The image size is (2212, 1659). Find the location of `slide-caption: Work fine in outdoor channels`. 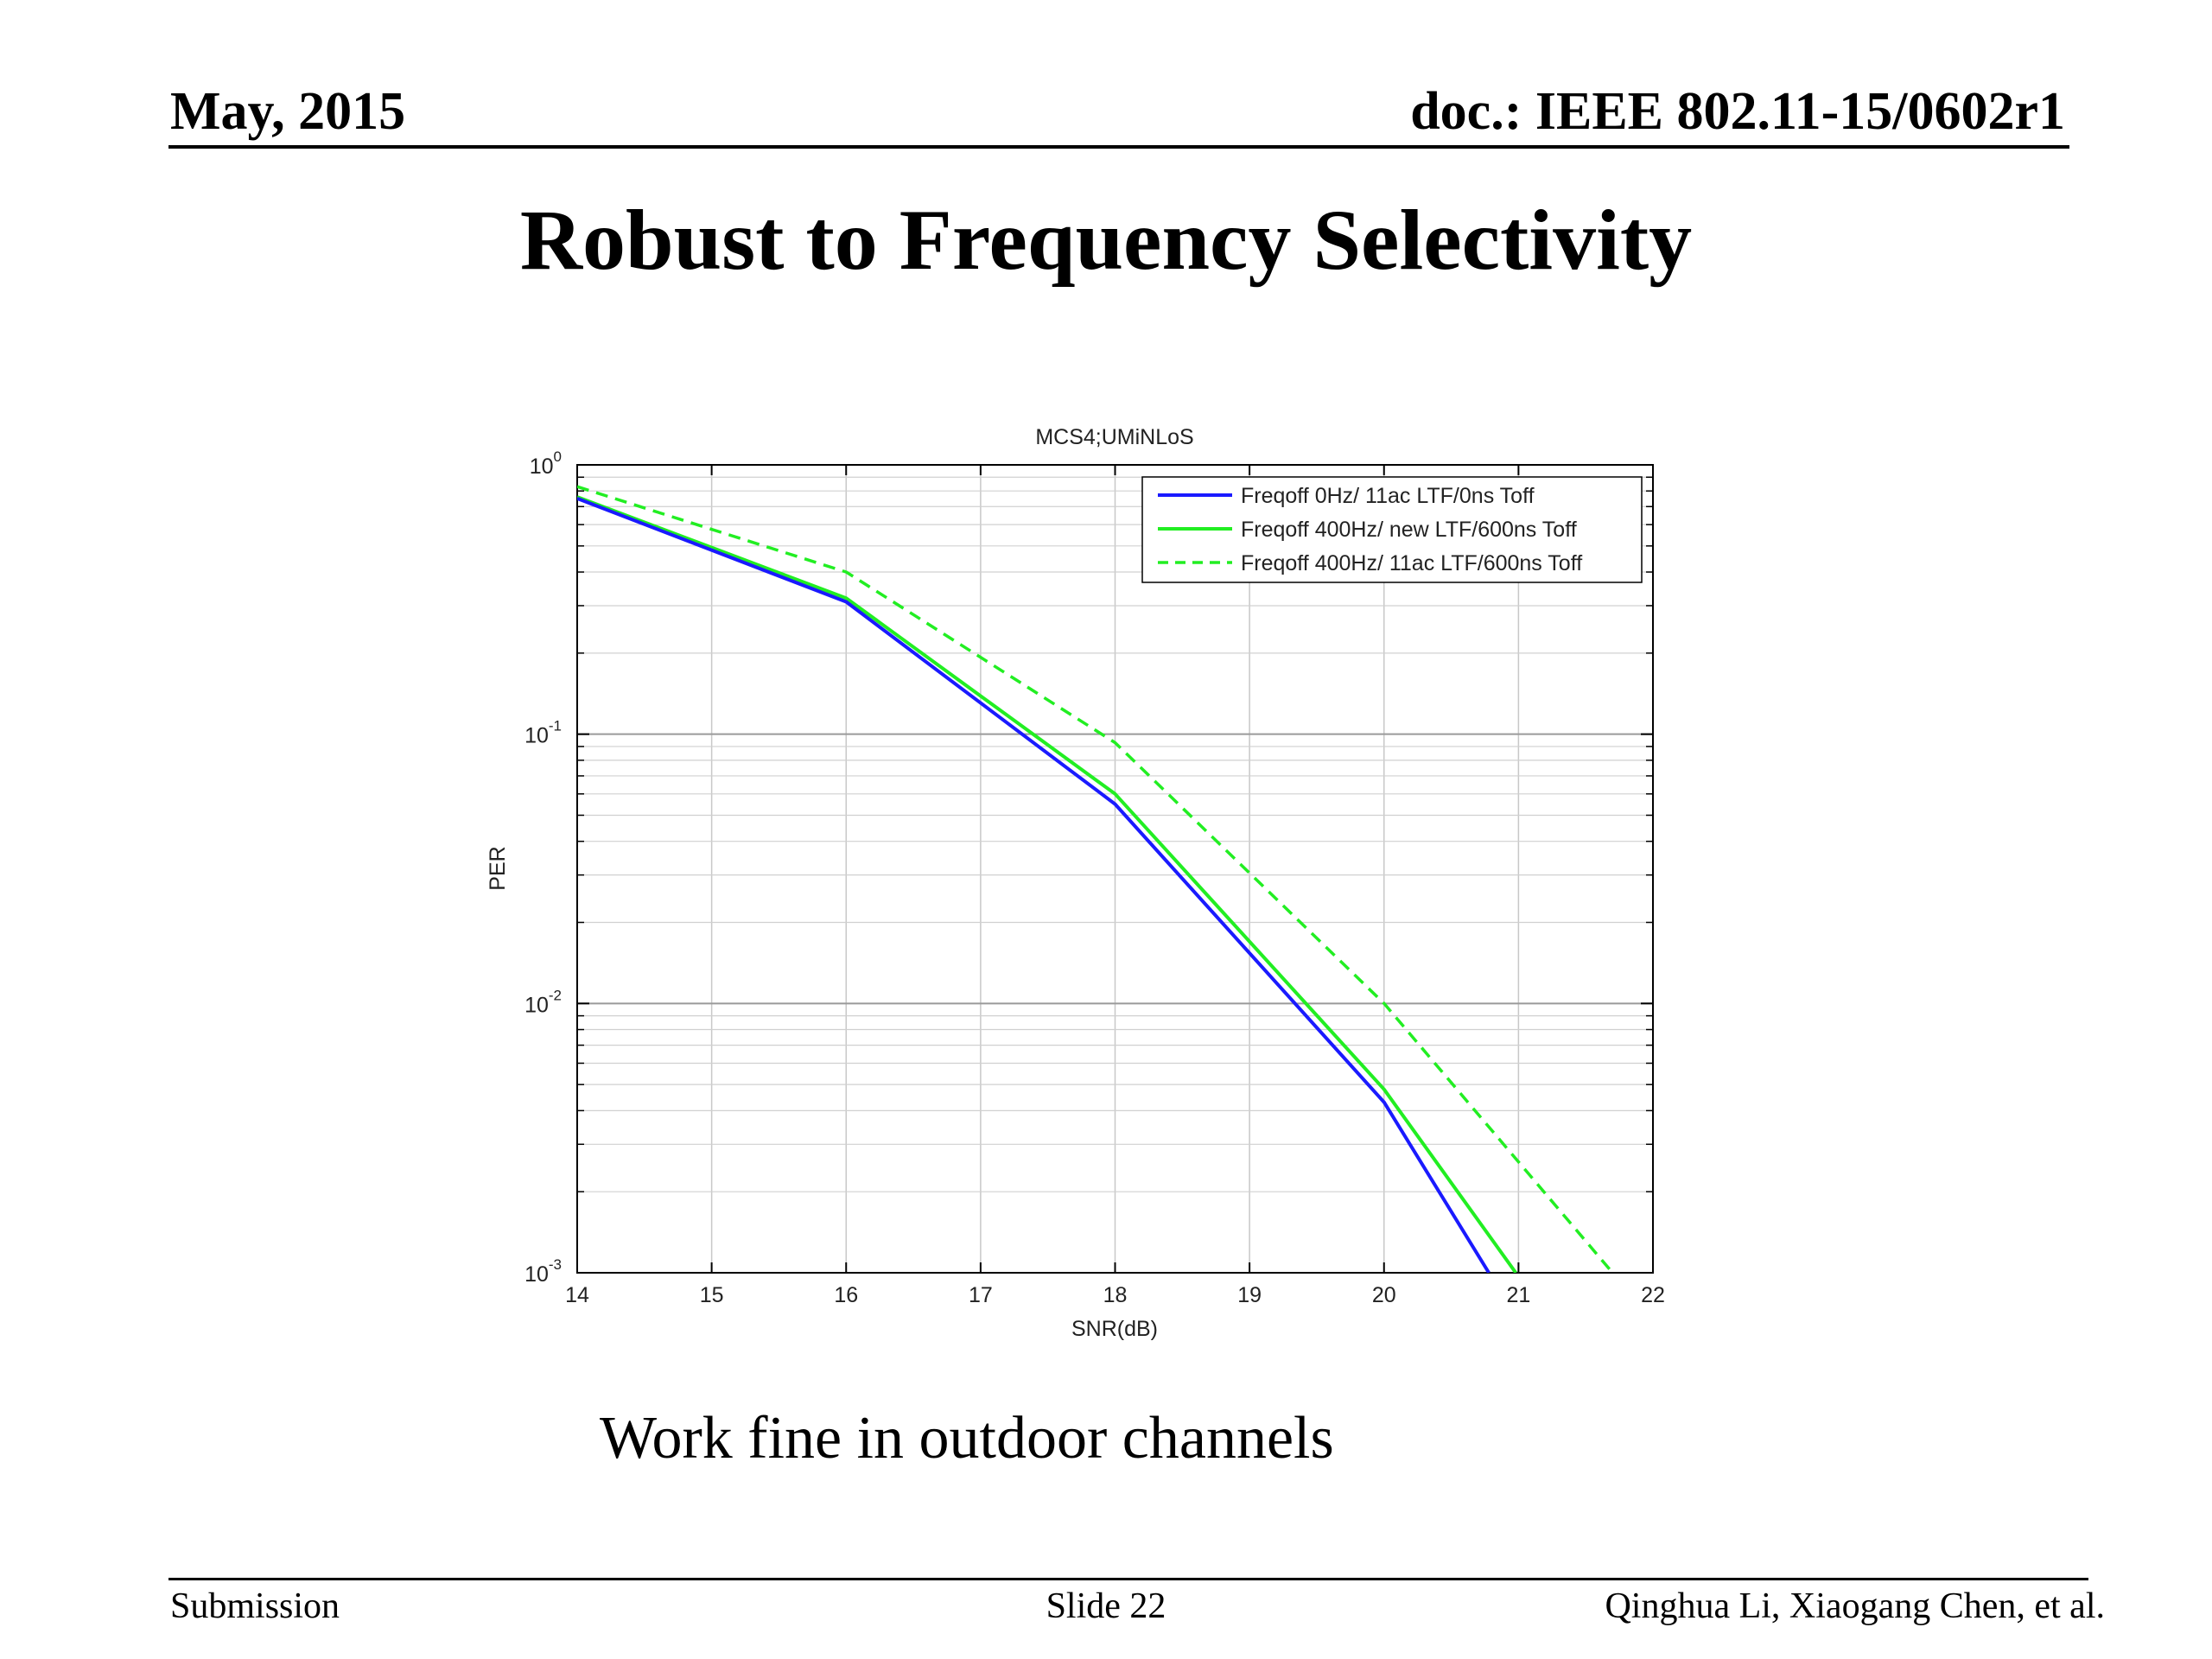

slide-caption: Work fine in outdoor channels is located at coordinates (967, 1438).